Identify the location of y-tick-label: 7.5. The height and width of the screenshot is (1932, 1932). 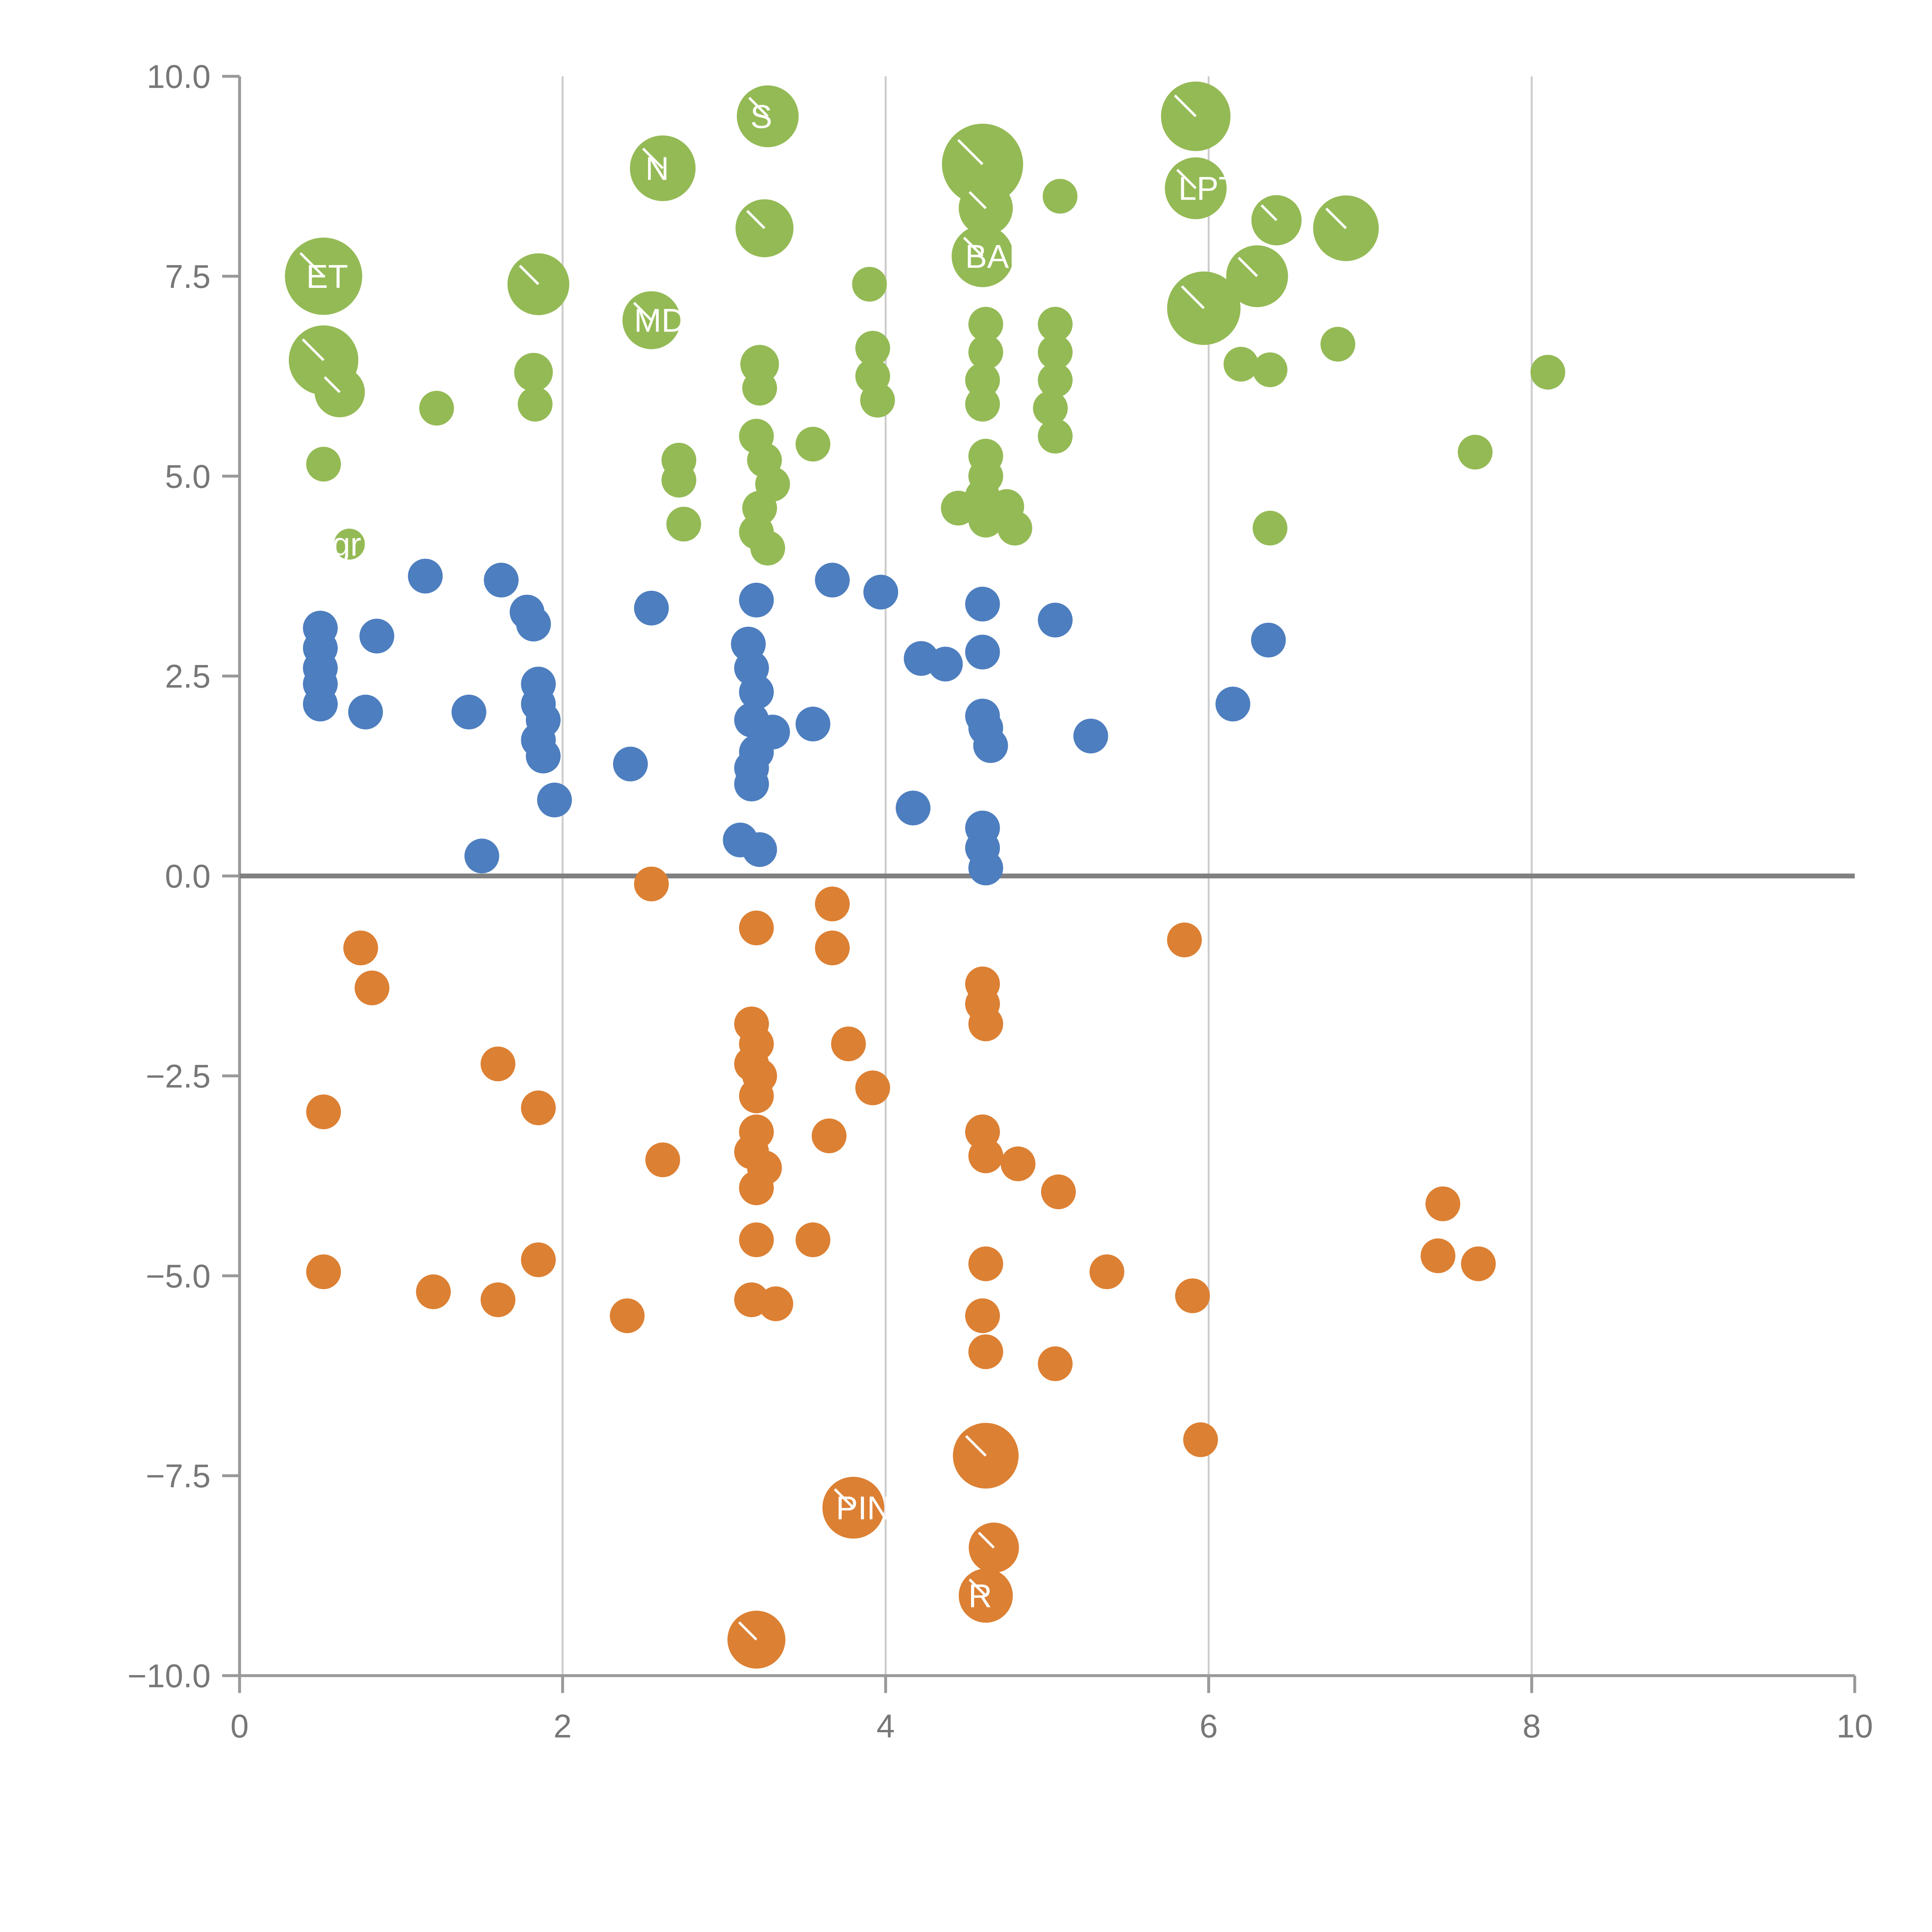
(188, 277).